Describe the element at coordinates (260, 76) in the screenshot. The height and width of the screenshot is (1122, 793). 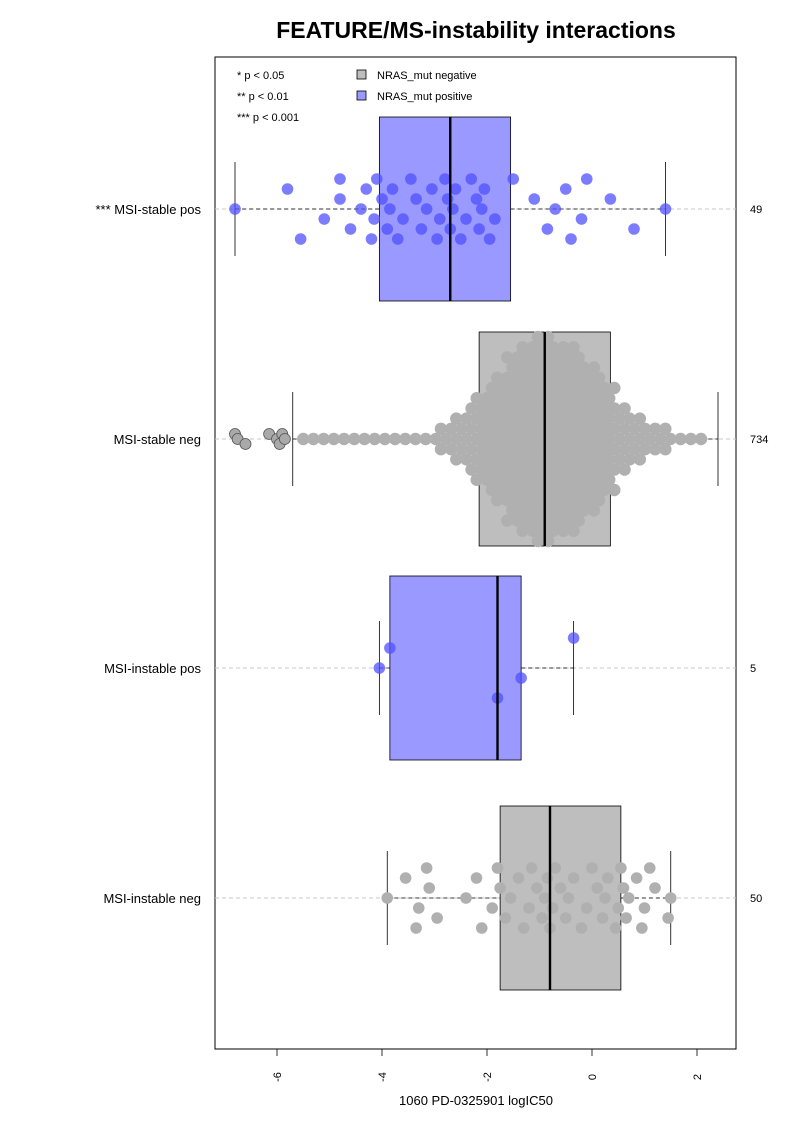
I see `significance-legend-item: * p < 0.05` at that location.